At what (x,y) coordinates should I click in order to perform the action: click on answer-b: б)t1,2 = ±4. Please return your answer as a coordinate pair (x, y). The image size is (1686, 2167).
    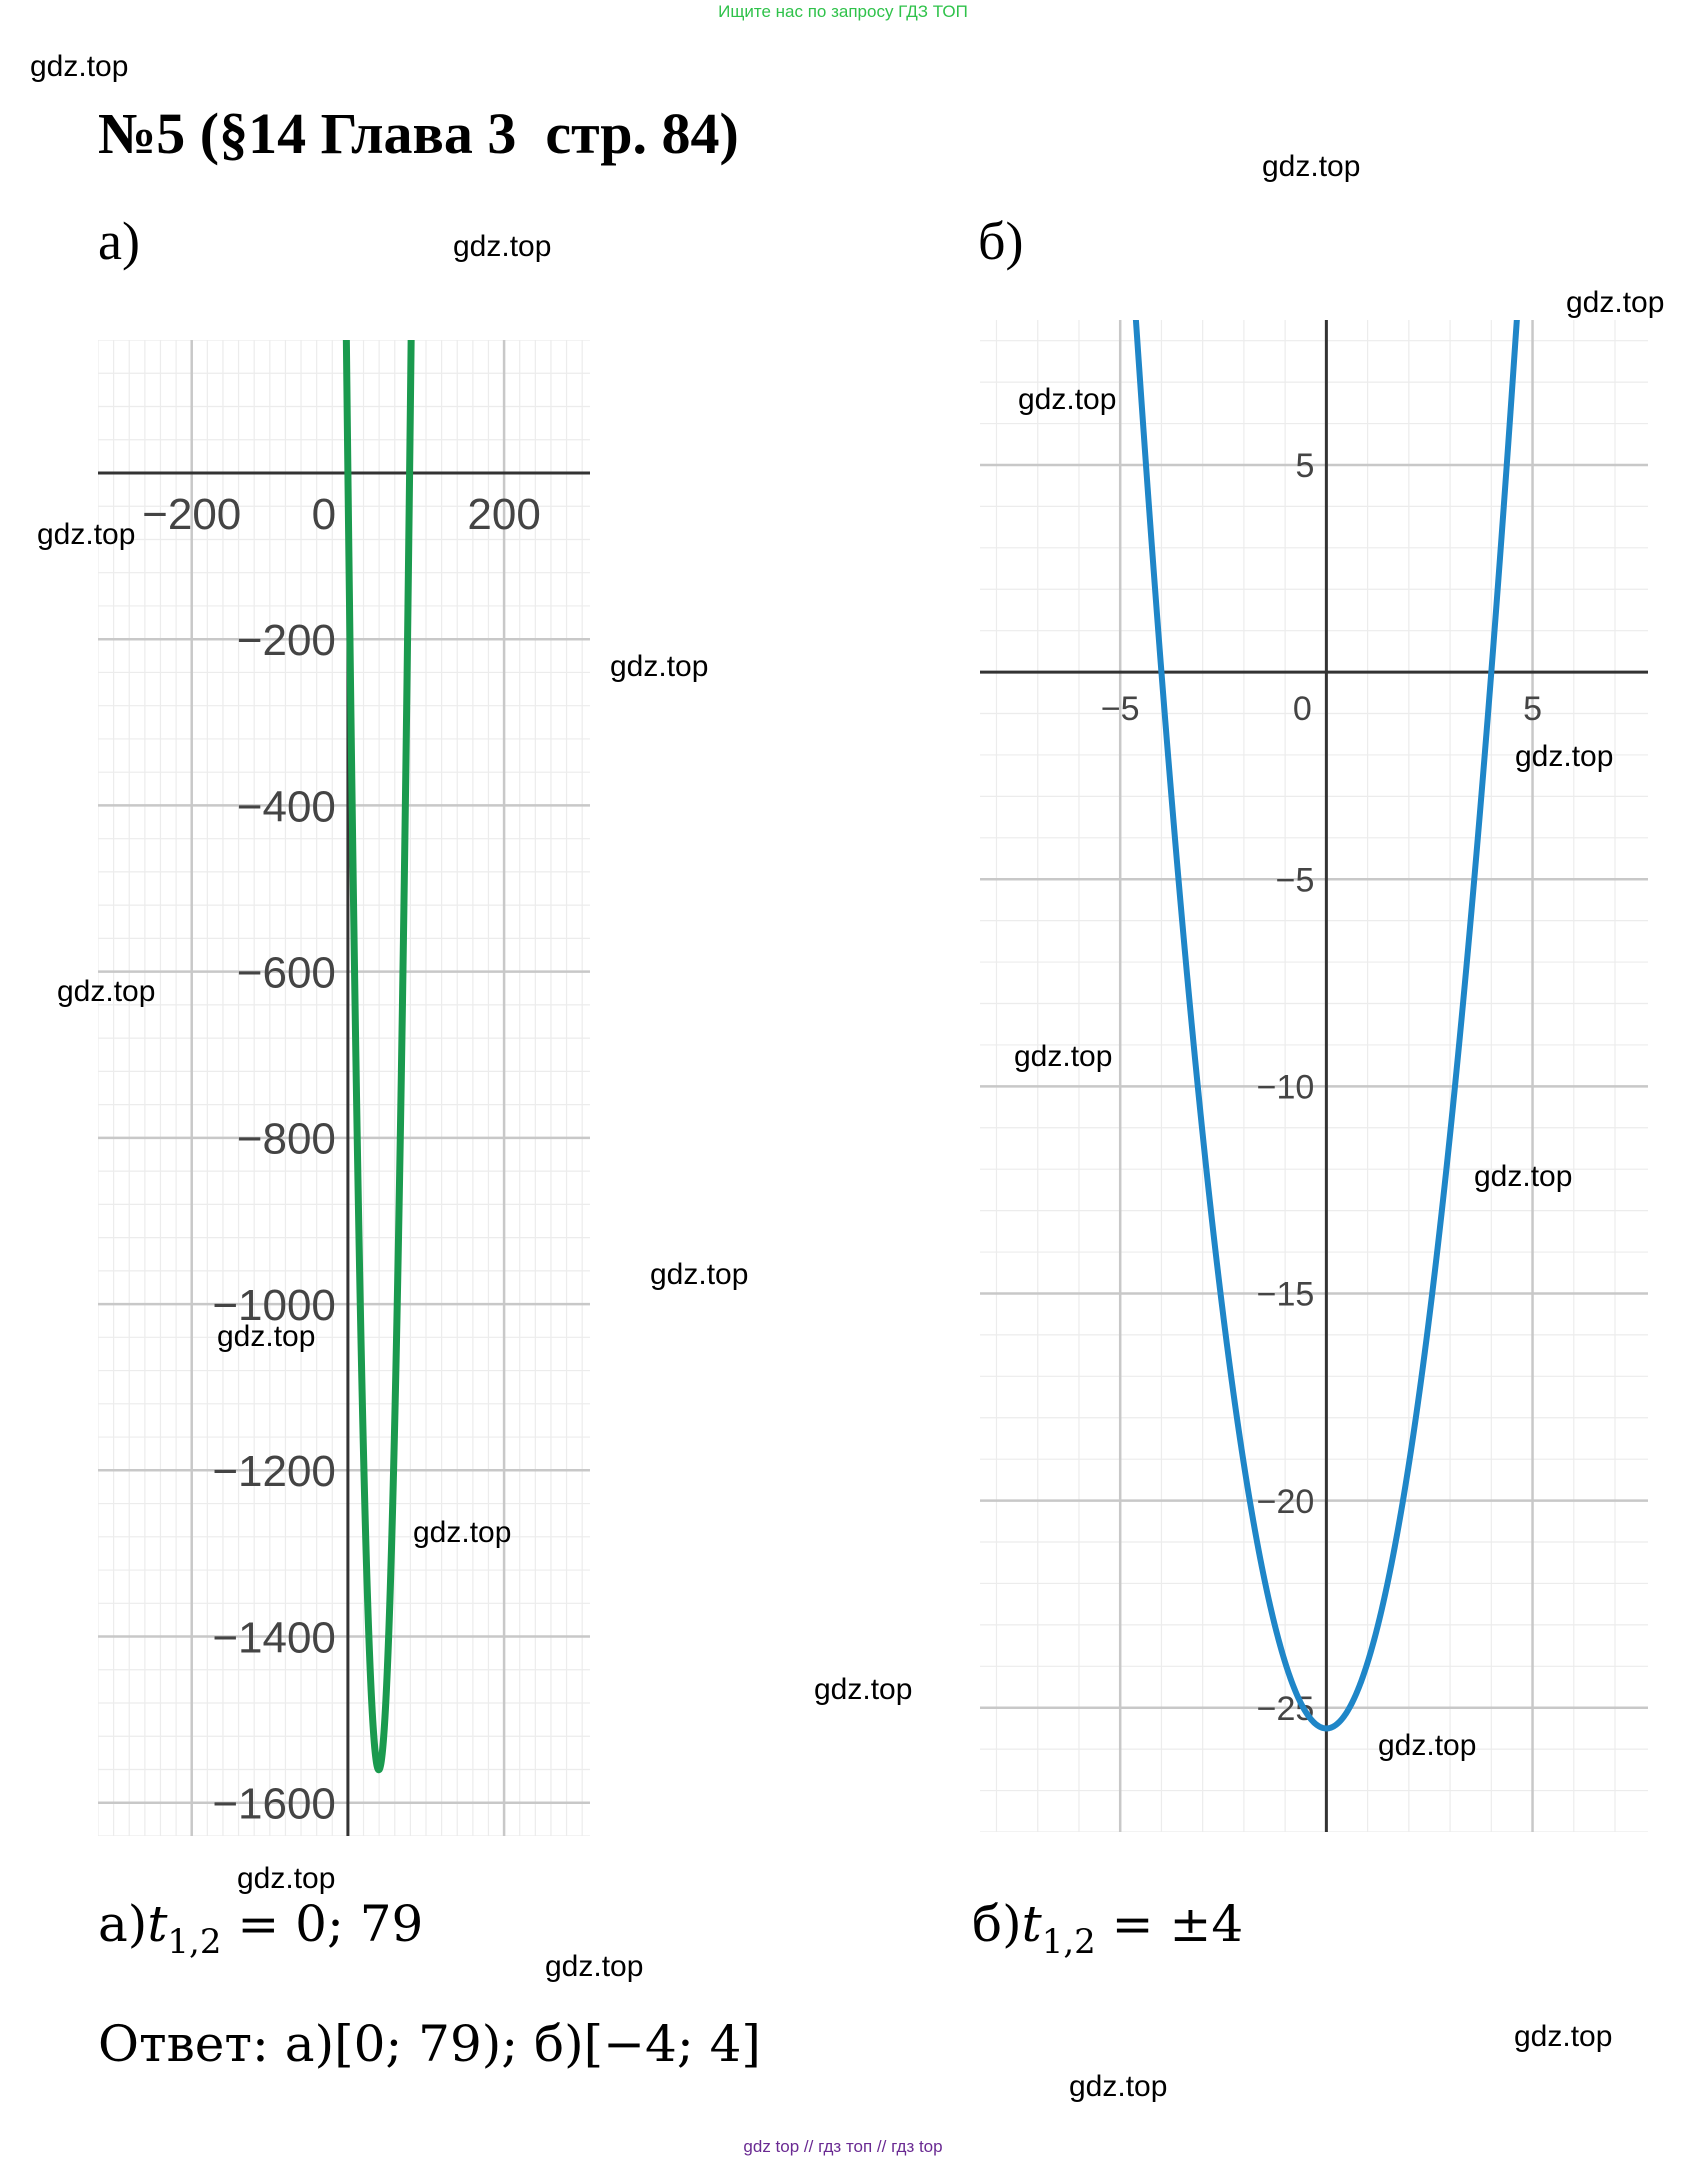
    Looking at the image, I should click on (1108, 1928).